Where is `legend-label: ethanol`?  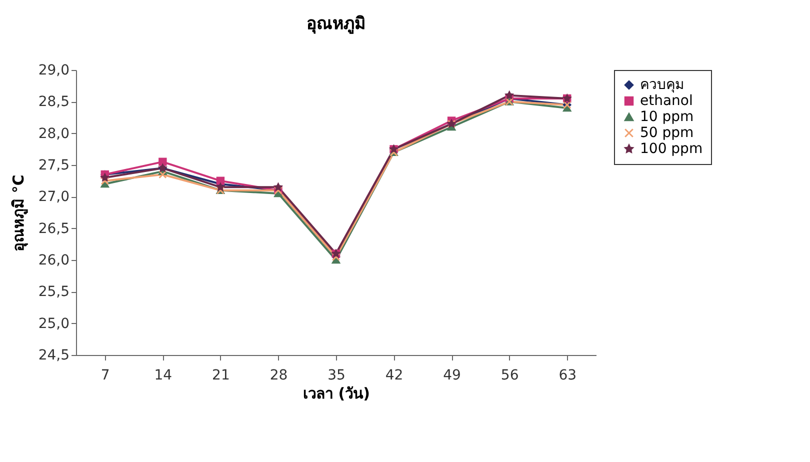 legend-label: ethanol is located at coordinates (666, 101).